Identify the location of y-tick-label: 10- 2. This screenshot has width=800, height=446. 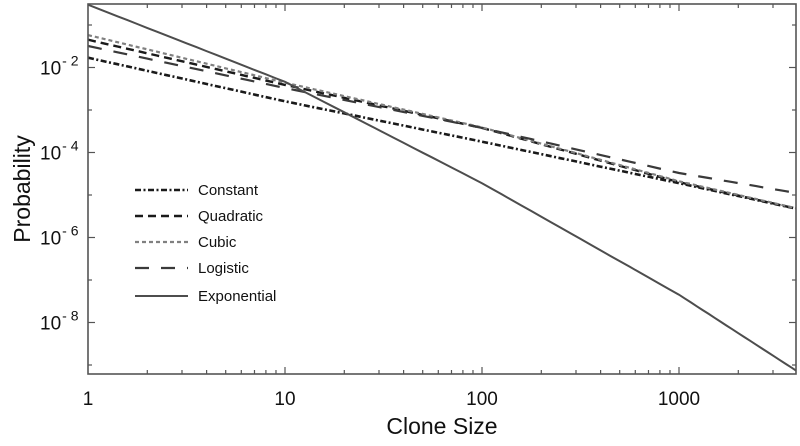
(59, 66).